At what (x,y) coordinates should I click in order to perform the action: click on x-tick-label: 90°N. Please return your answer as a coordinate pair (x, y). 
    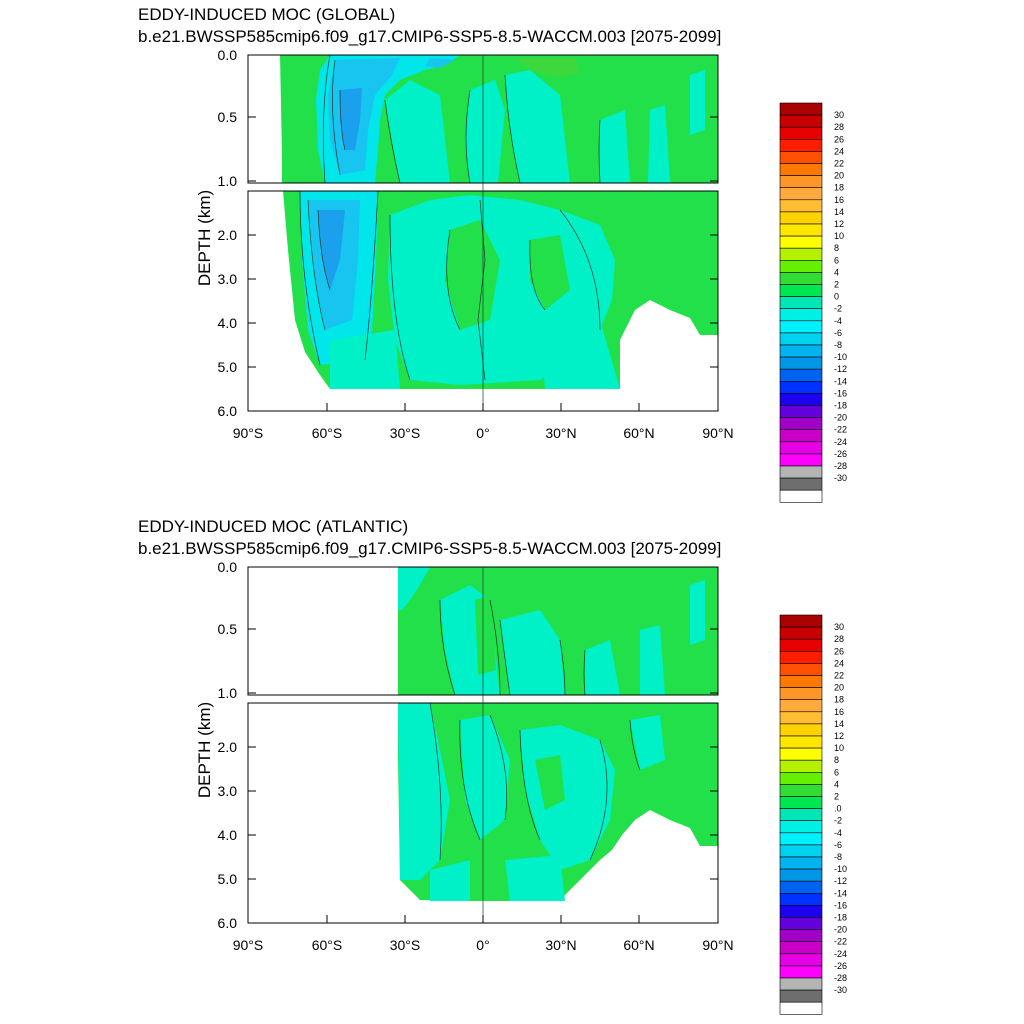
    Looking at the image, I should click on (717, 433).